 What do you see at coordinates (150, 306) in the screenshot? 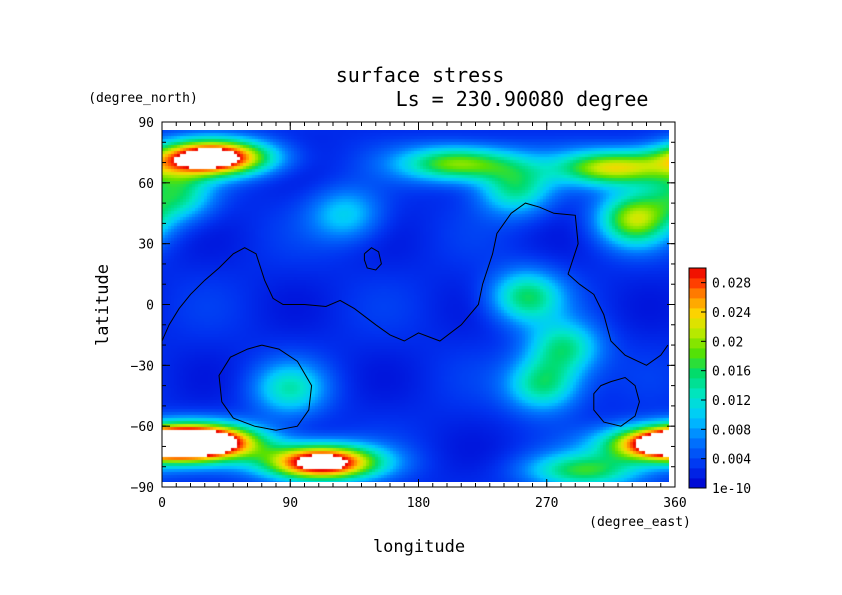
I see `y-tick-label: 0` at bounding box center [150, 306].